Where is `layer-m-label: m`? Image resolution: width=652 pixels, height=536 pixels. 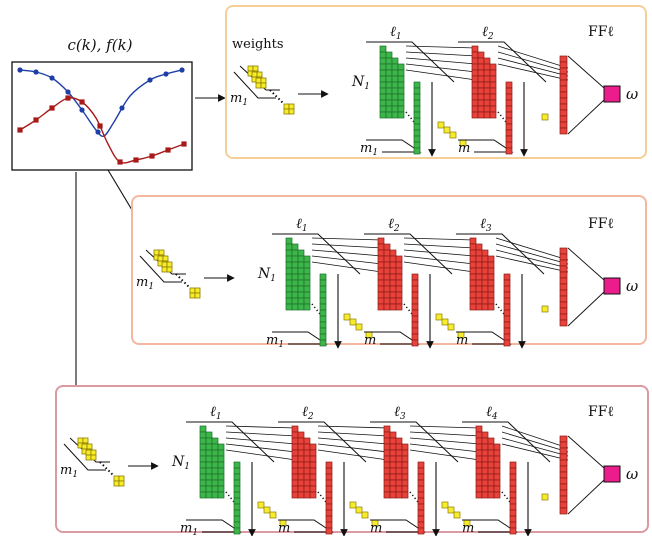 layer-m-label: m is located at coordinates (370, 340).